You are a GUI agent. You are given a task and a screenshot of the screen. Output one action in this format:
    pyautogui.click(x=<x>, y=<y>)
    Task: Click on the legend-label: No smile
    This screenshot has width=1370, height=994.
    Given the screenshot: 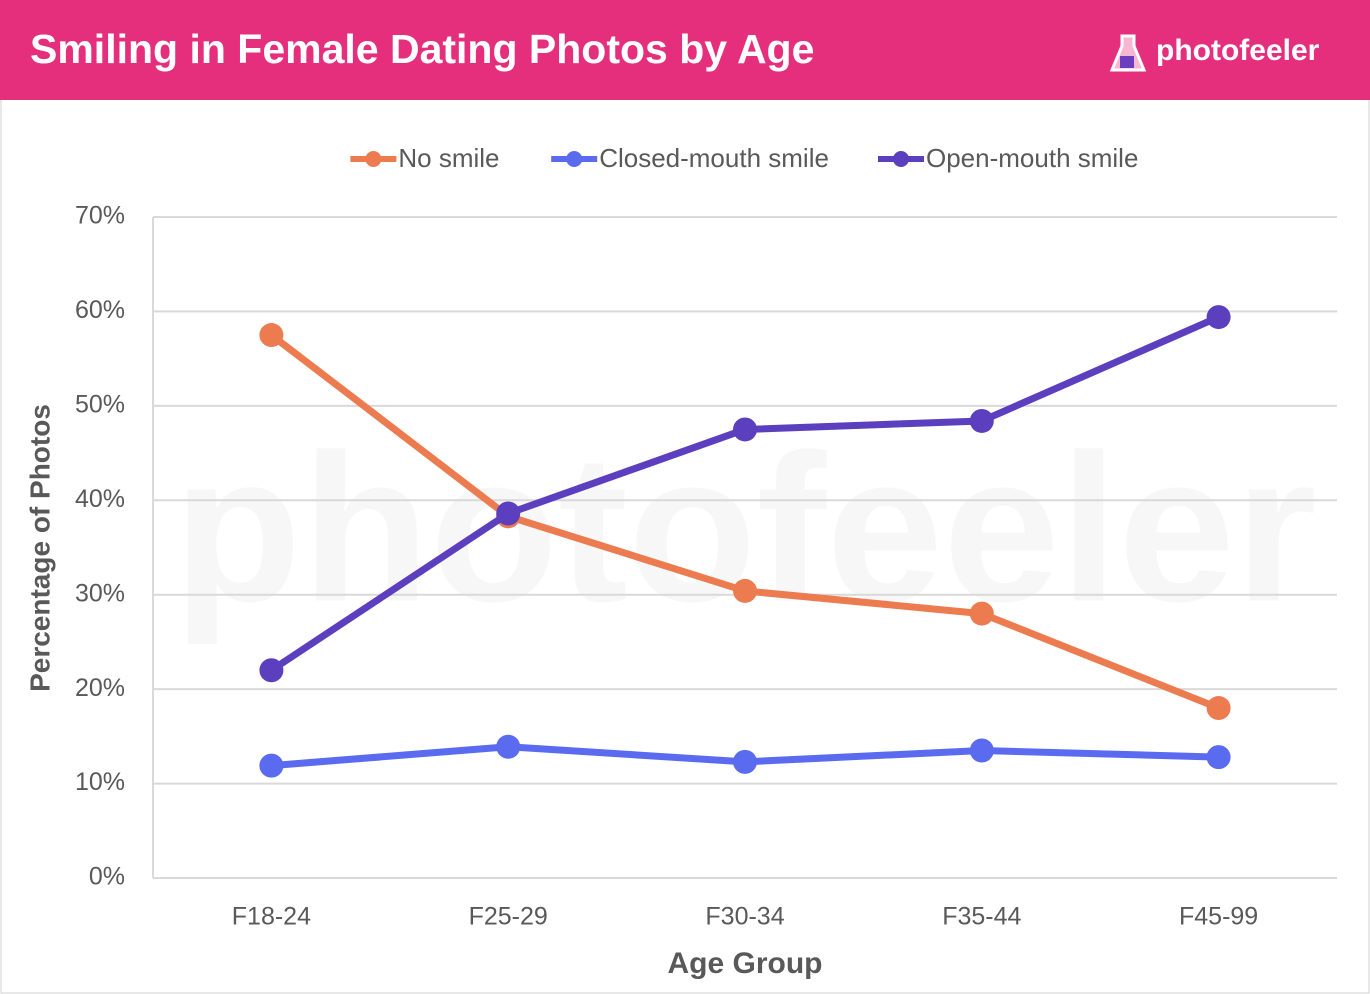 What is the action you would take?
    pyautogui.click(x=448, y=158)
    